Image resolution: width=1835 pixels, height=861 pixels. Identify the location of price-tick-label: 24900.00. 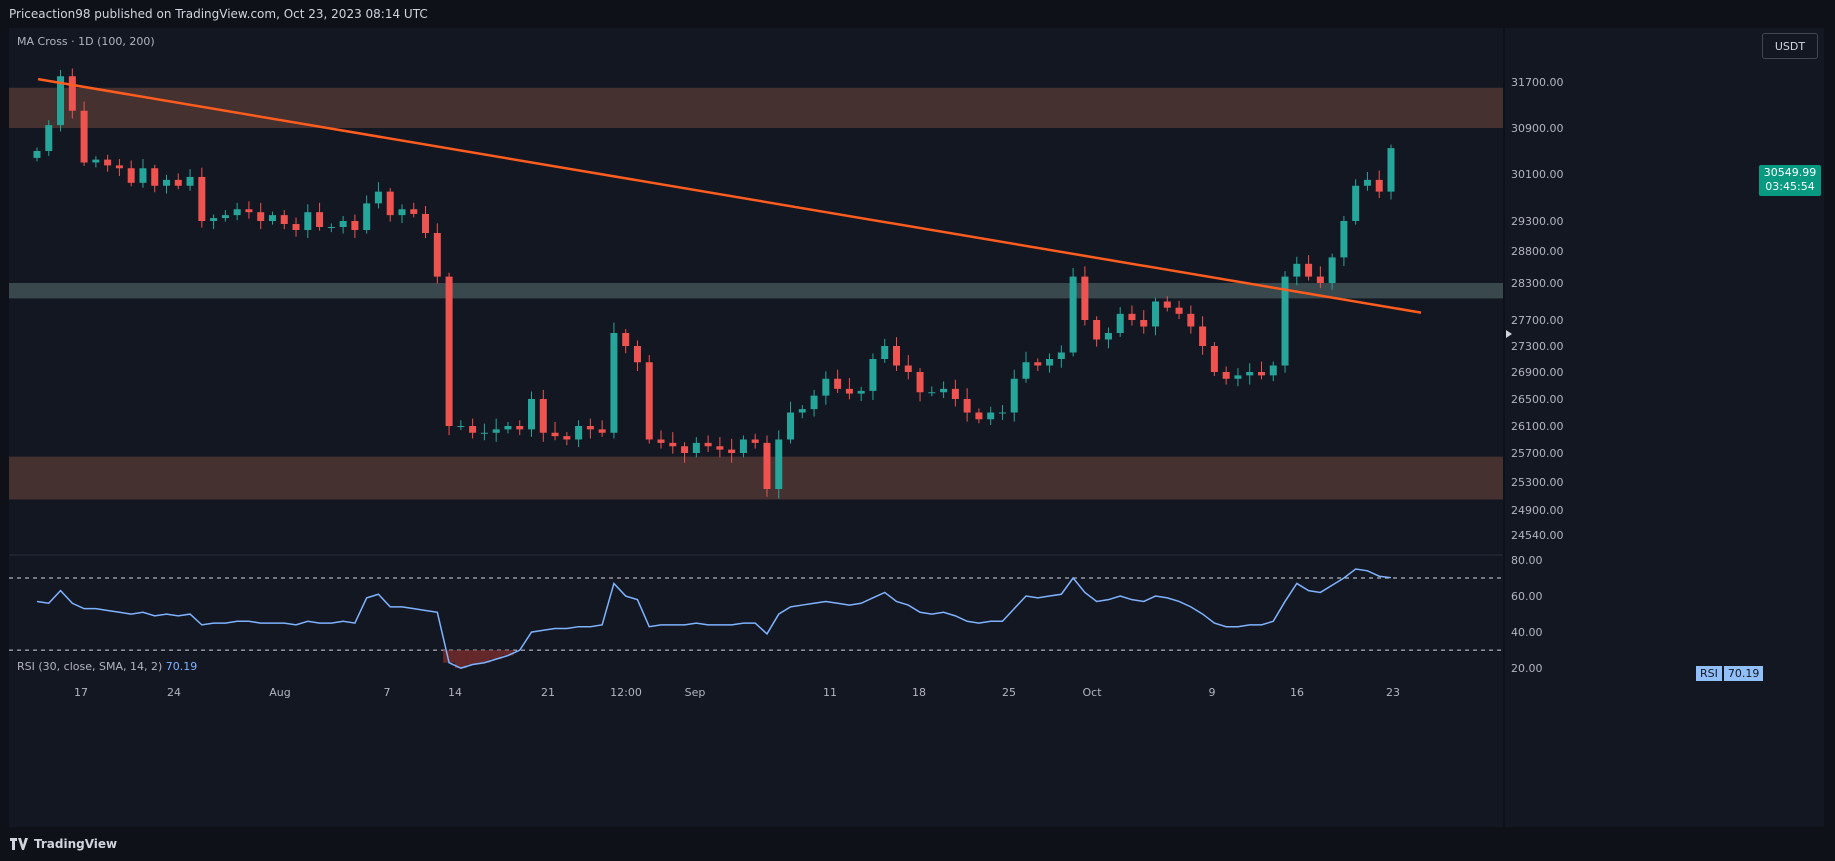
(1537, 510).